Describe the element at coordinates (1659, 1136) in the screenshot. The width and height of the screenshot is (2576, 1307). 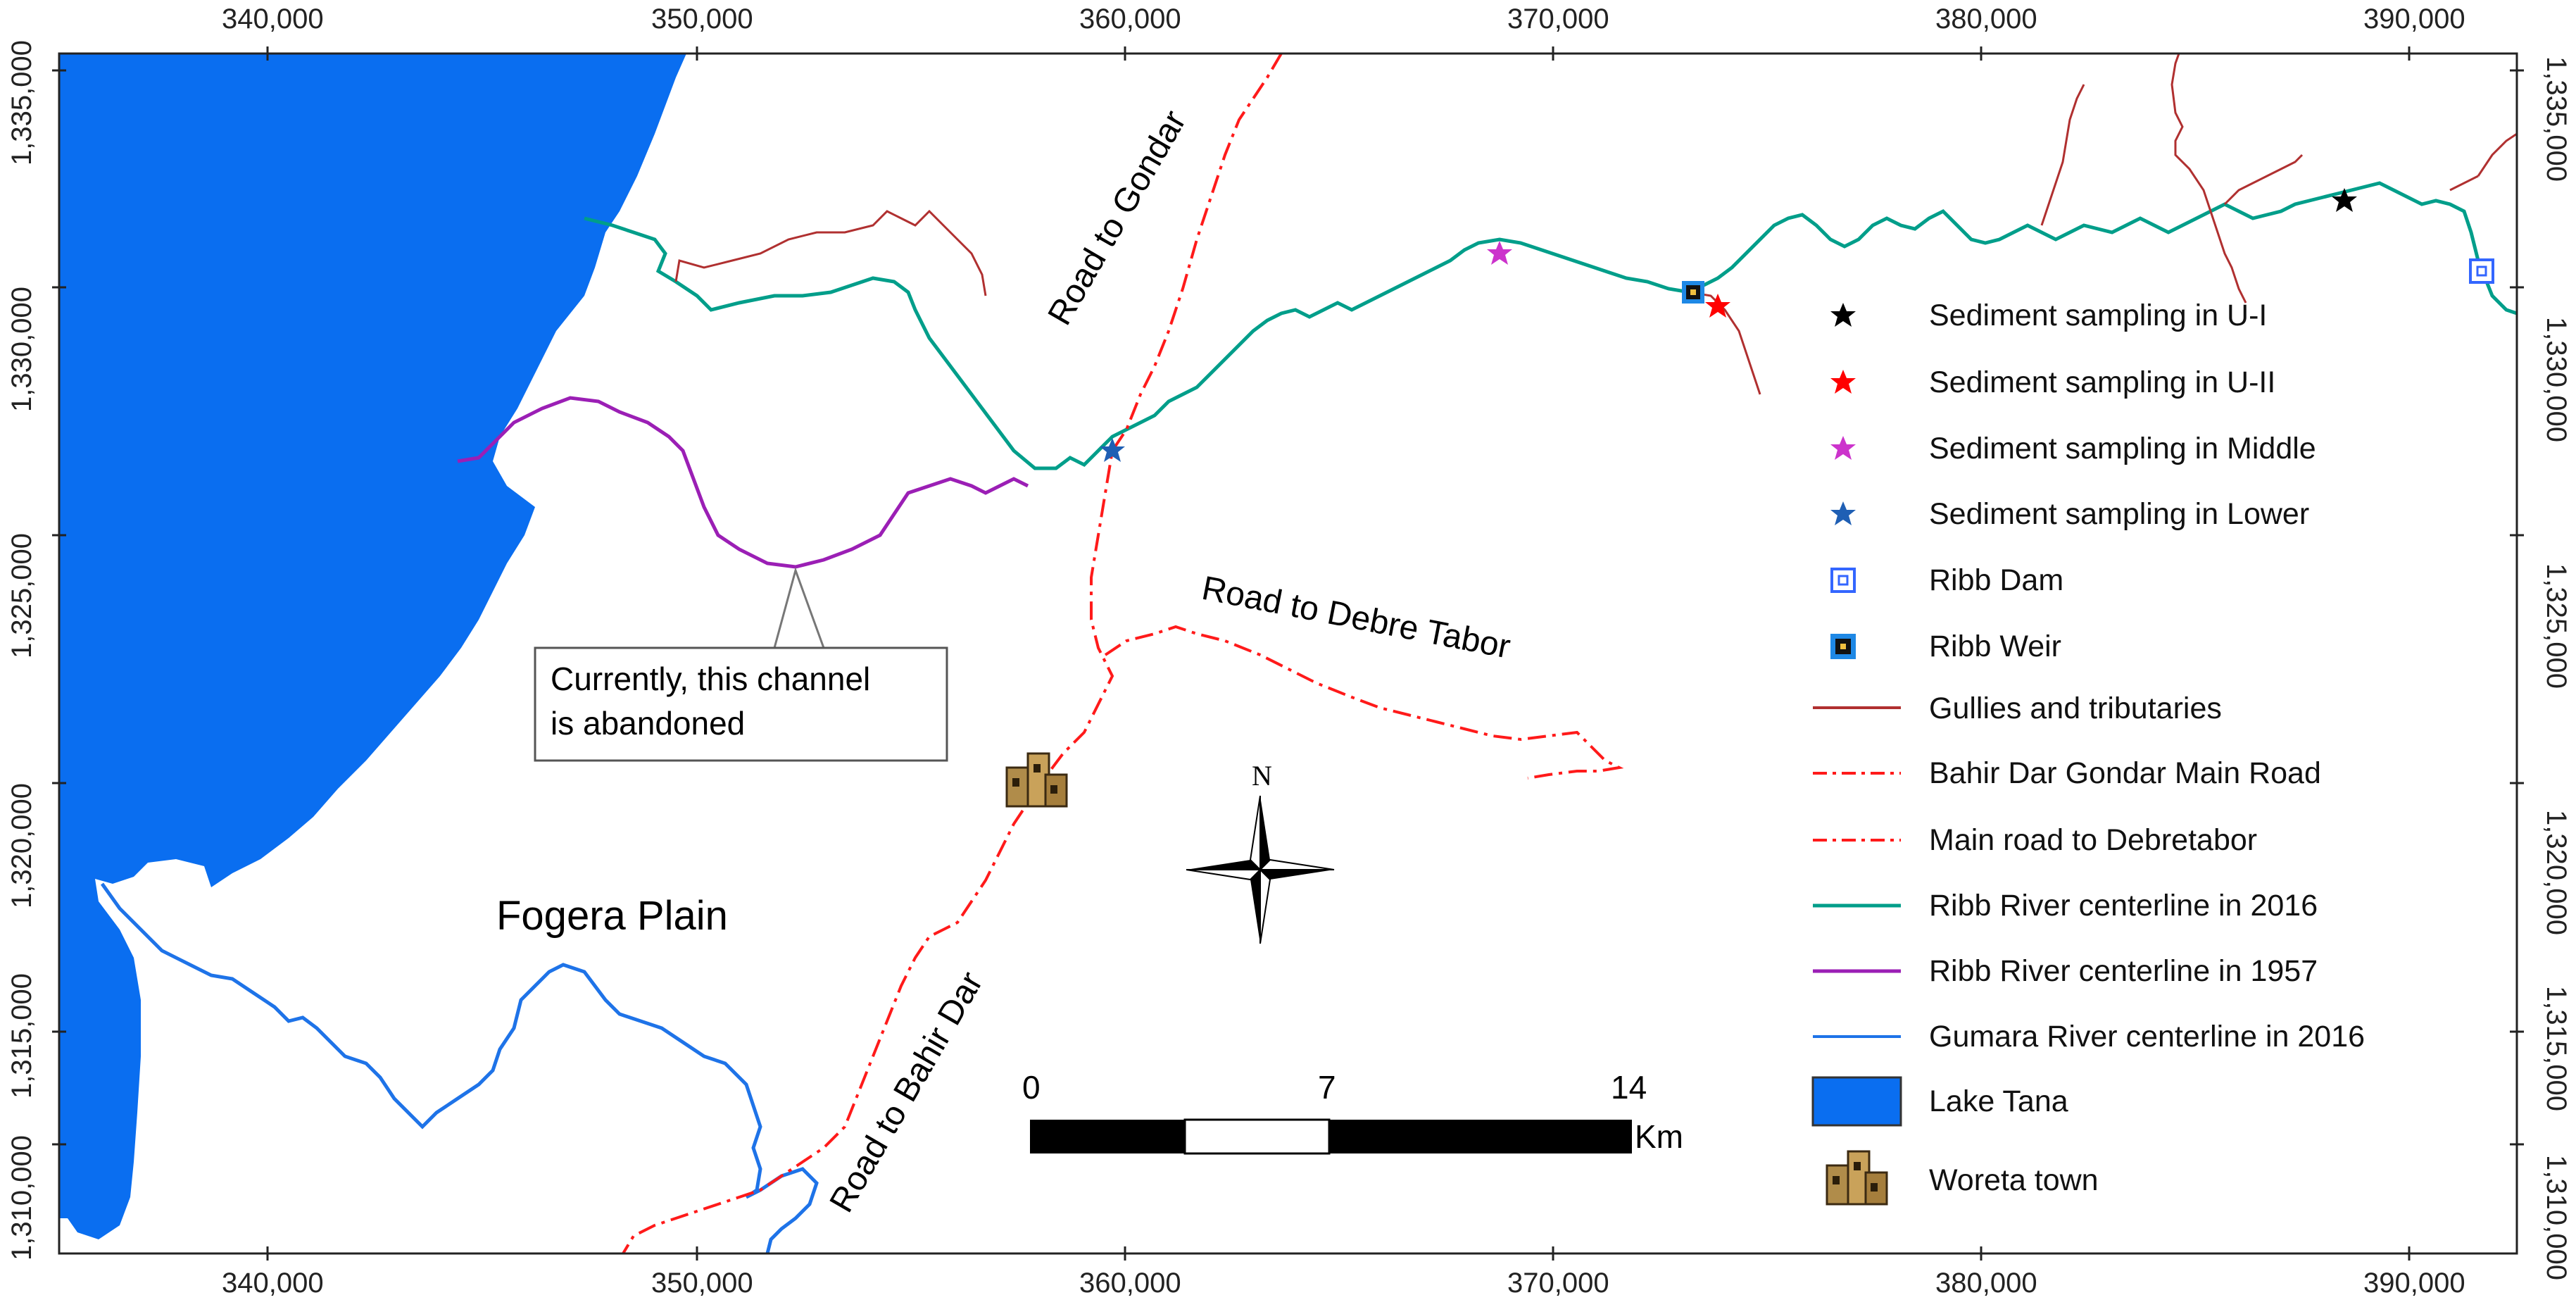
I see `scale-unit: Km` at that location.